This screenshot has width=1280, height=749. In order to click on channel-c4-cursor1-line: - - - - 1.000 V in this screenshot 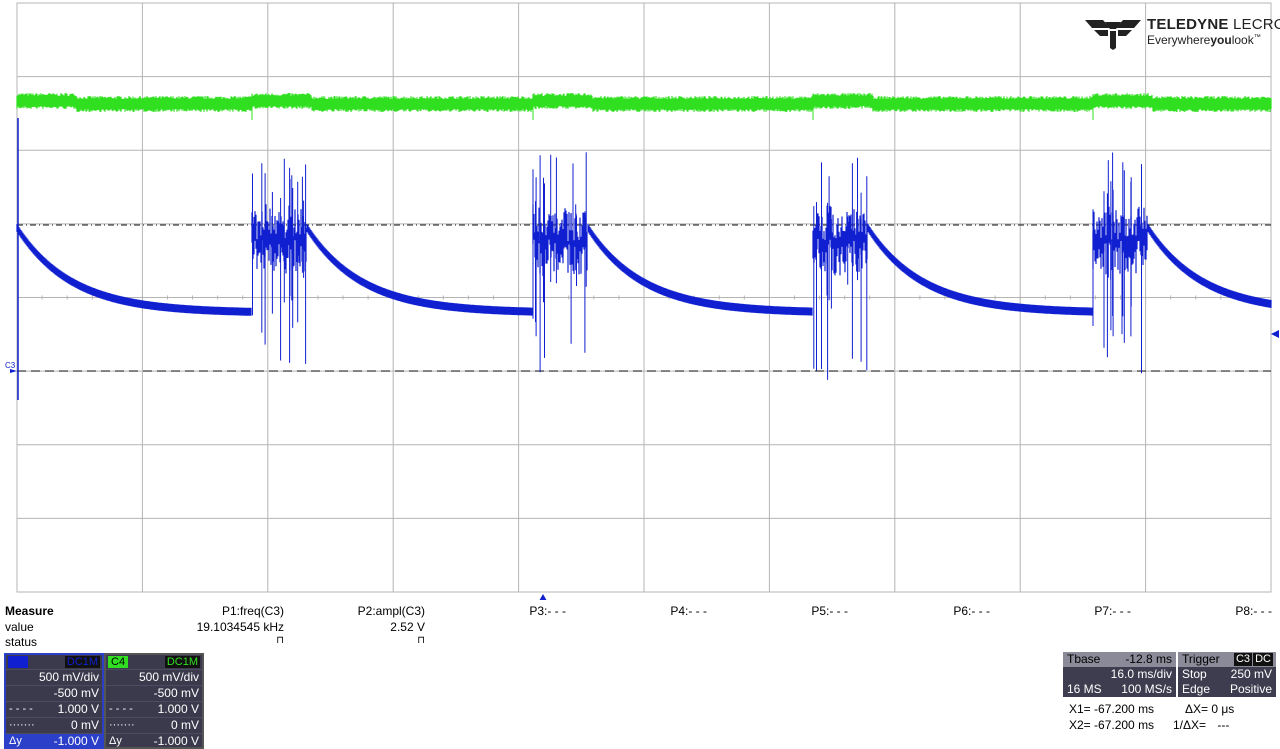, I will do `click(154, 709)`.